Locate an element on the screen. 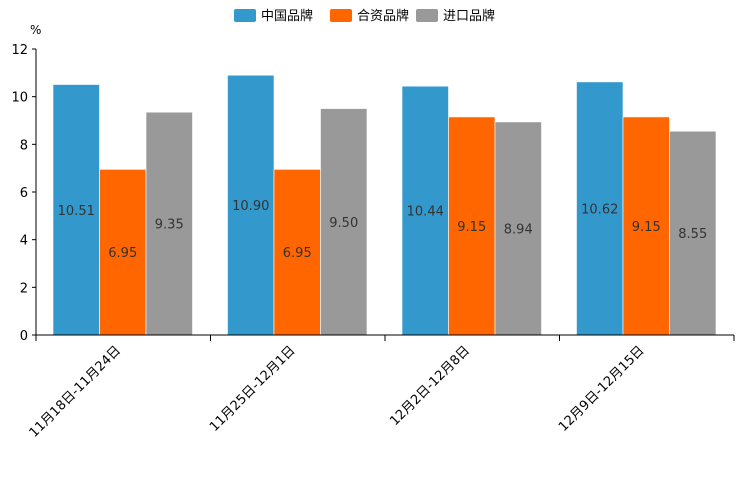  data-label: 10.90 is located at coordinates (250, 206).